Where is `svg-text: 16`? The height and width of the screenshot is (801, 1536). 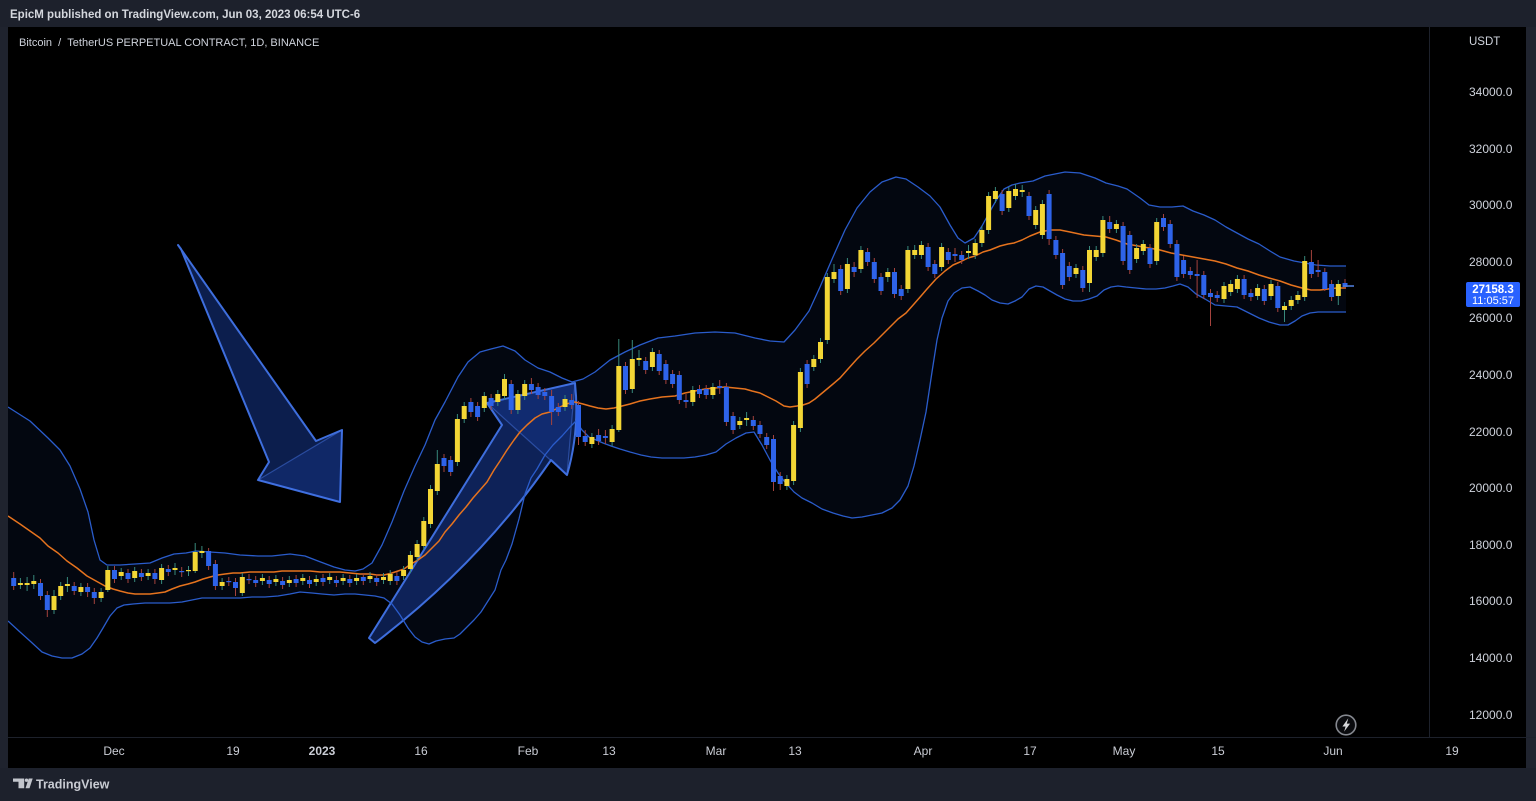 svg-text: 16 is located at coordinates (421, 751).